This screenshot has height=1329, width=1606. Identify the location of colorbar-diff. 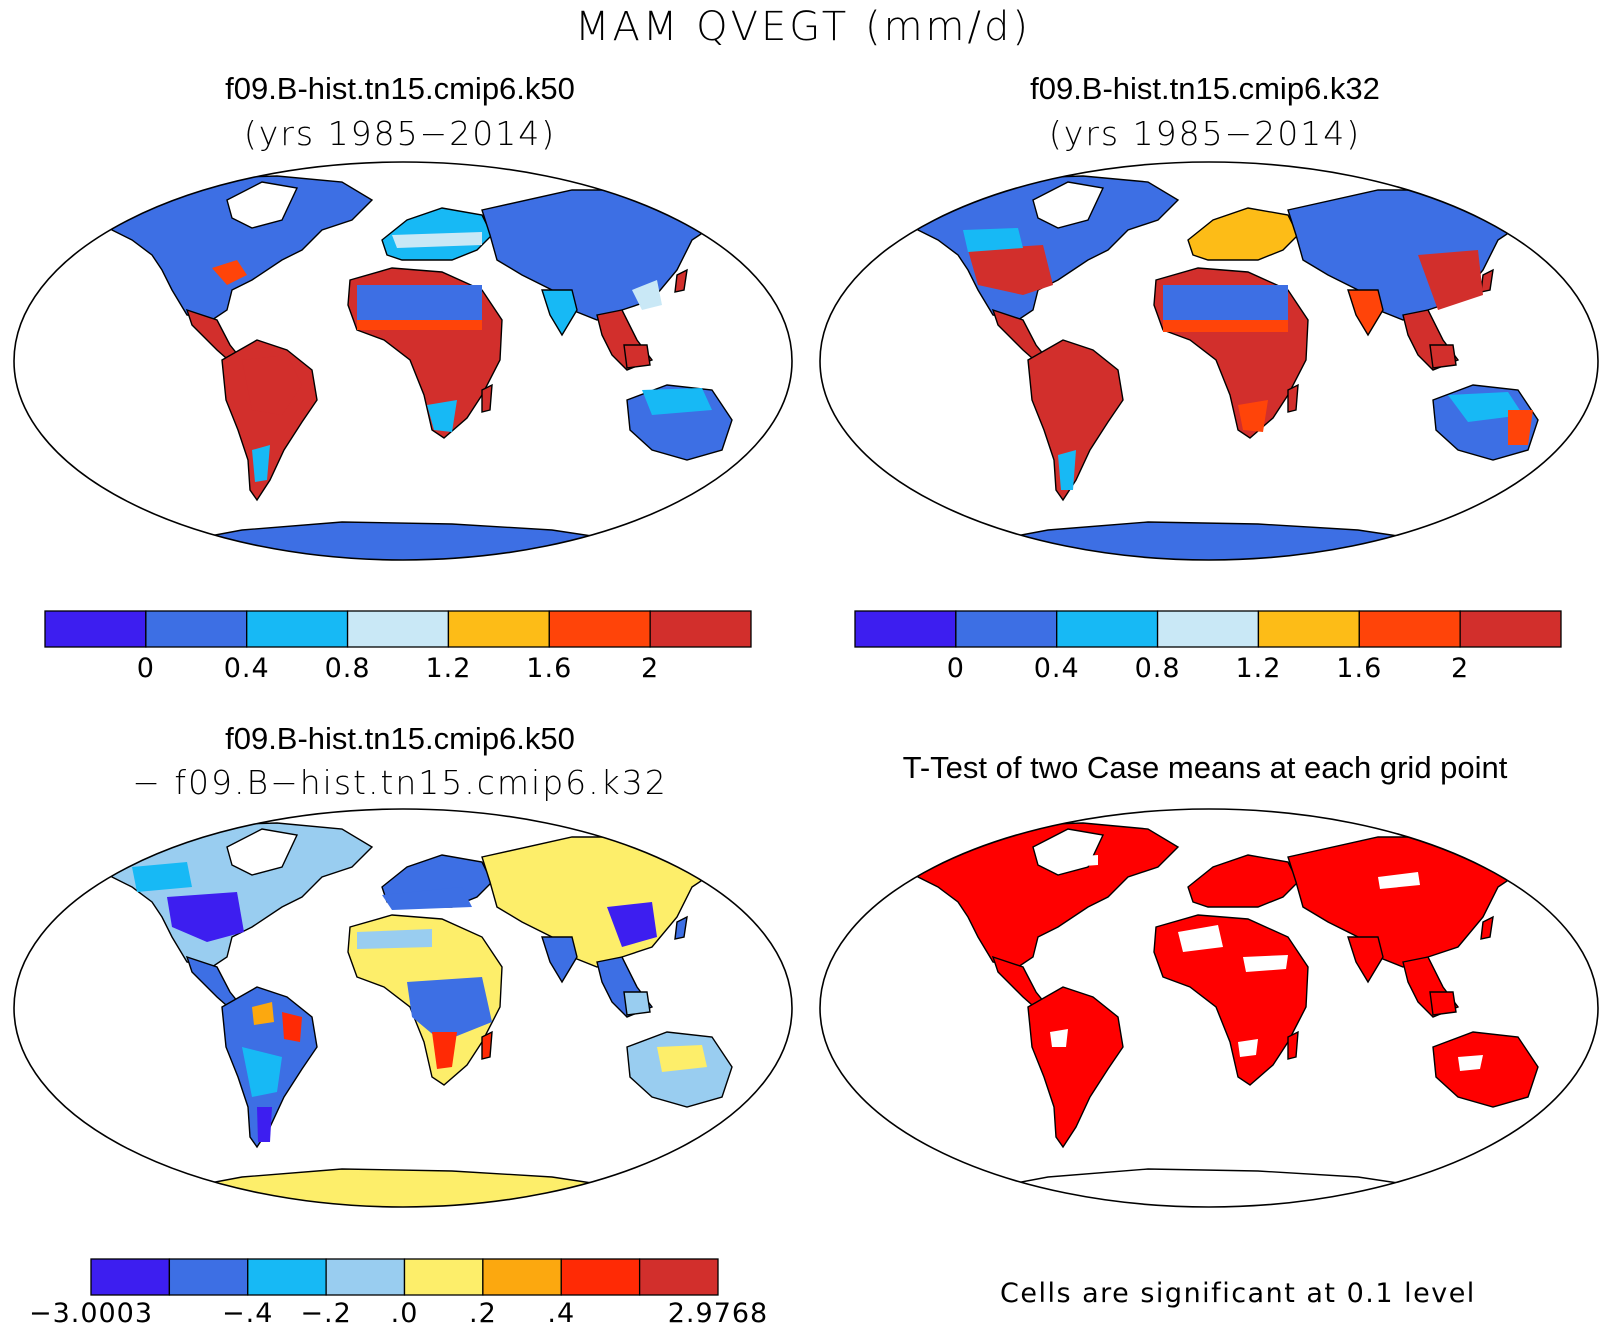
(404, 1277).